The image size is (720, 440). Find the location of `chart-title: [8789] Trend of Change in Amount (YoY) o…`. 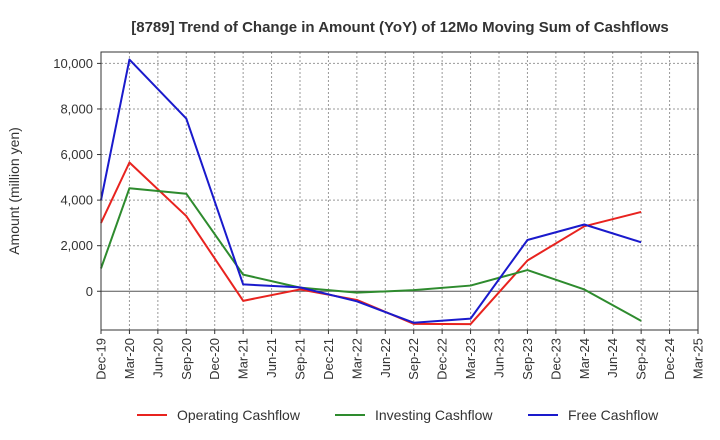

chart-title: [8789] Trend of Change in Amount (YoY) o… is located at coordinates (400, 27).